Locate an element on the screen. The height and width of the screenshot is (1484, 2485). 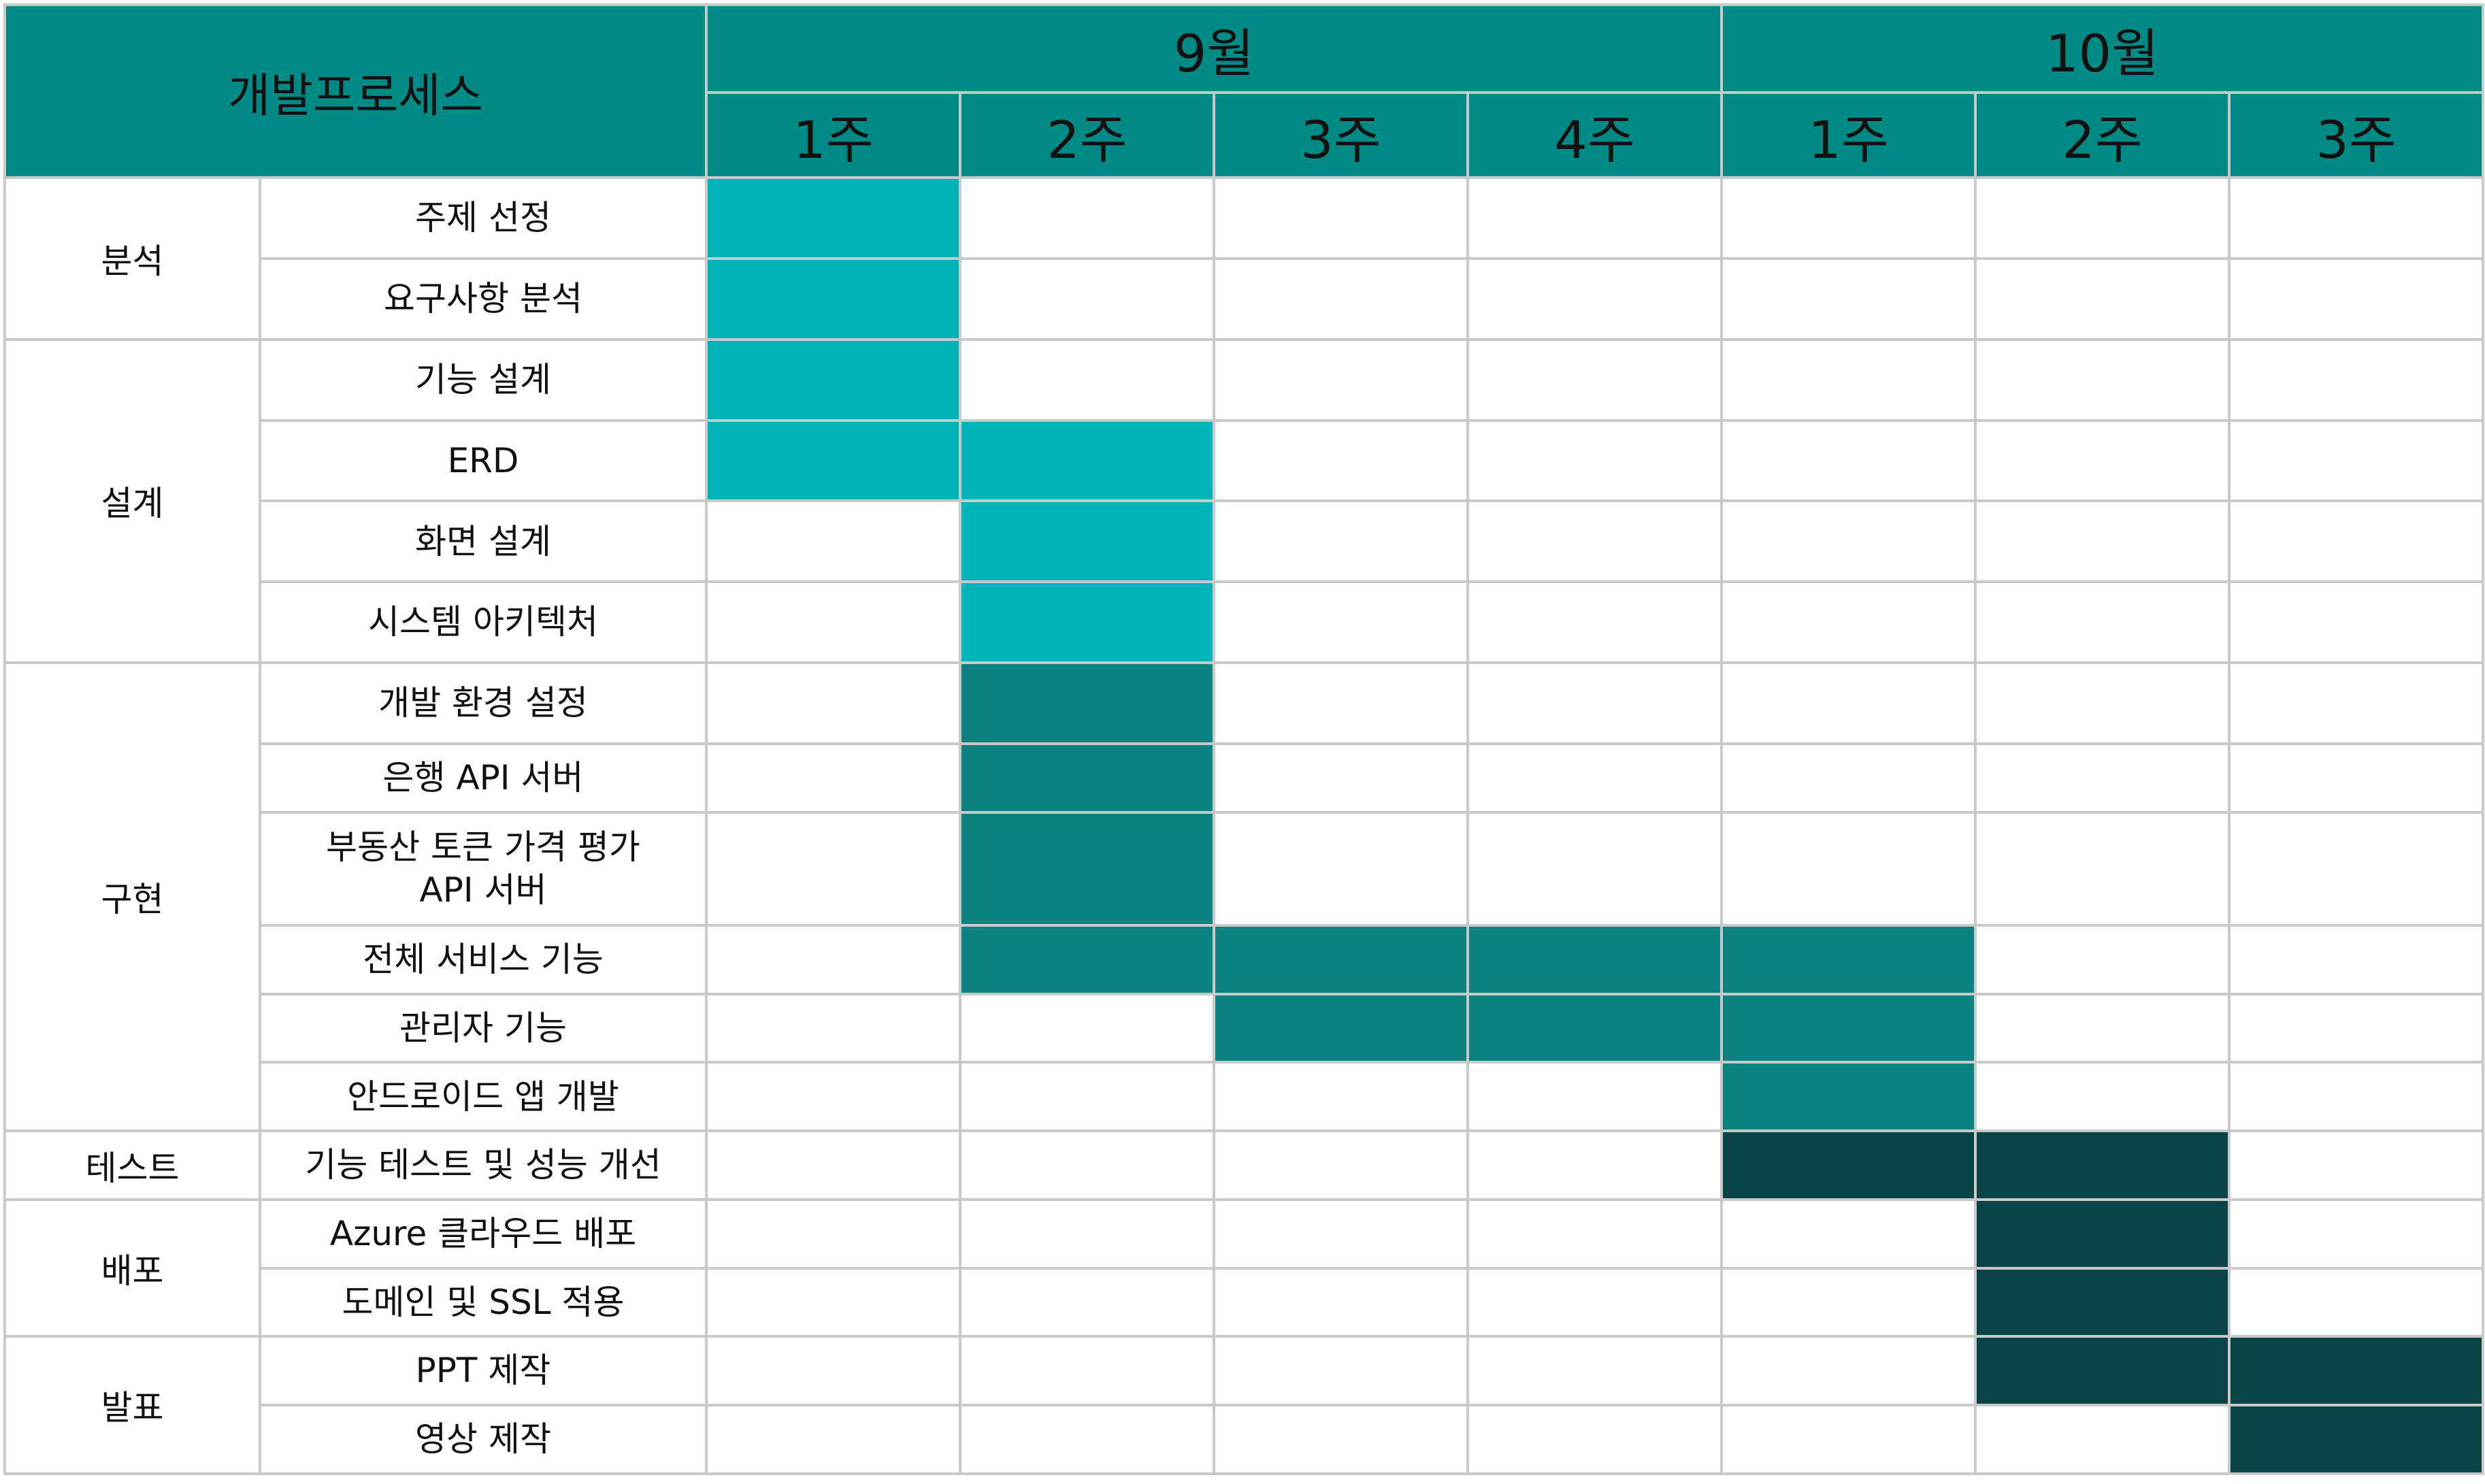
table-row: 배포 Azure 클라우드 배포 is located at coordinates (1244, 1268).